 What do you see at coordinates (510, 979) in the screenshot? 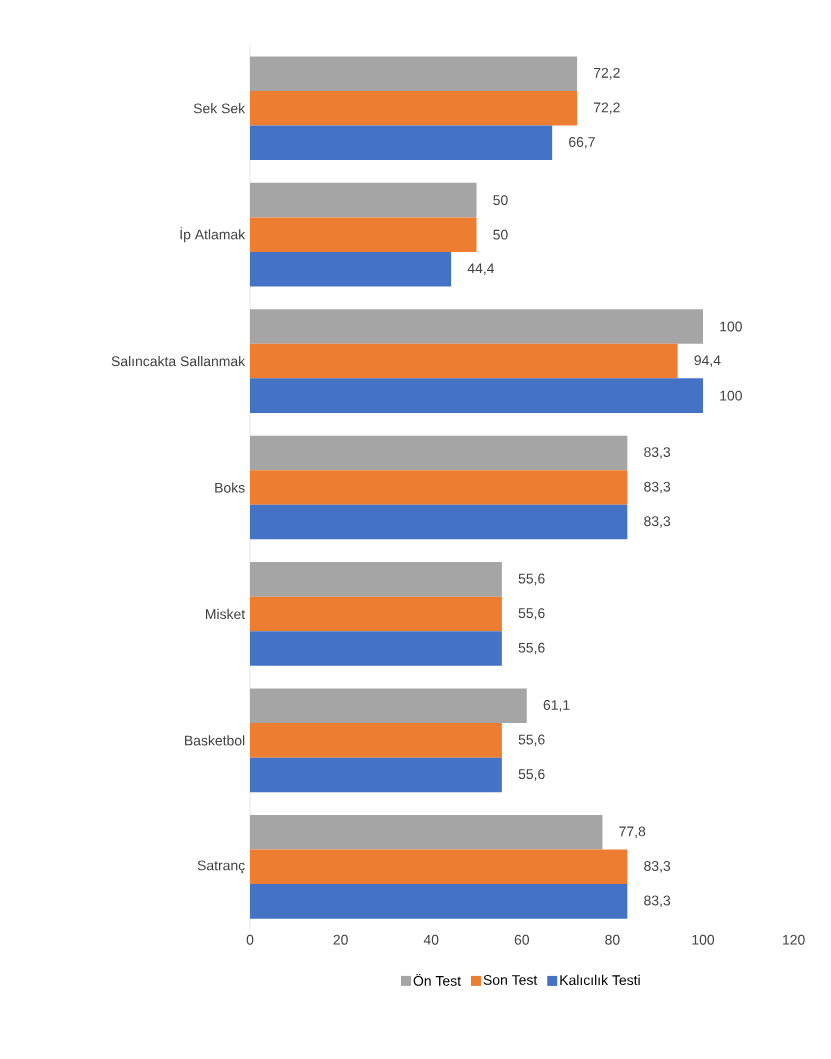
I see `legend-label: Son Test` at bounding box center [510, 979].